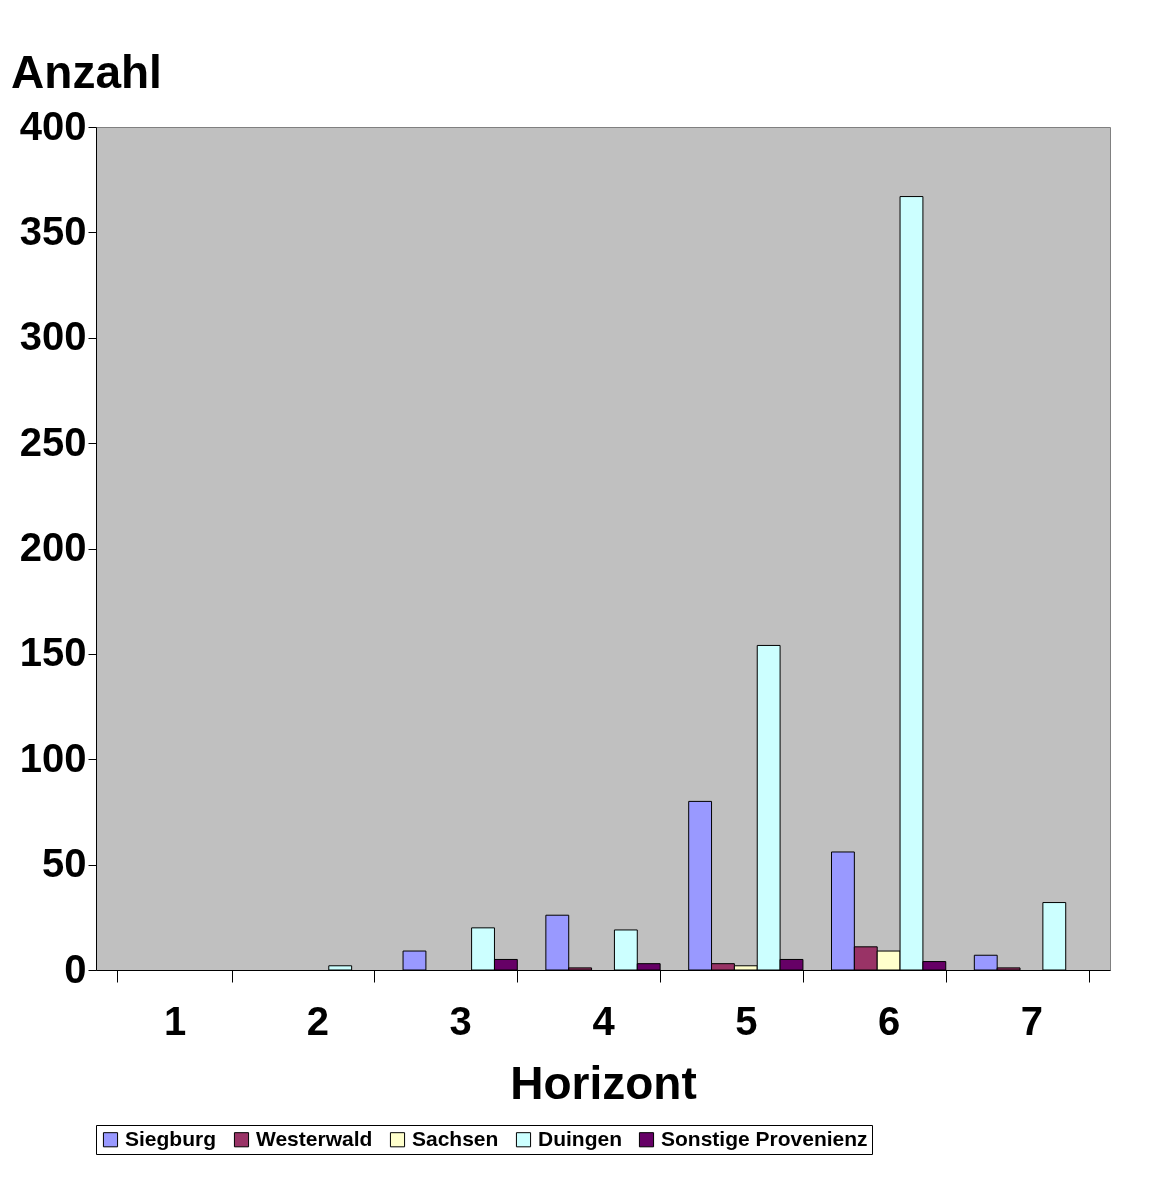 The width and height of the screenshot is (1149, 1182). Describe the element at coordinates (53, 230) in the screenshot. I see `y-tick-label: 350` at that location.